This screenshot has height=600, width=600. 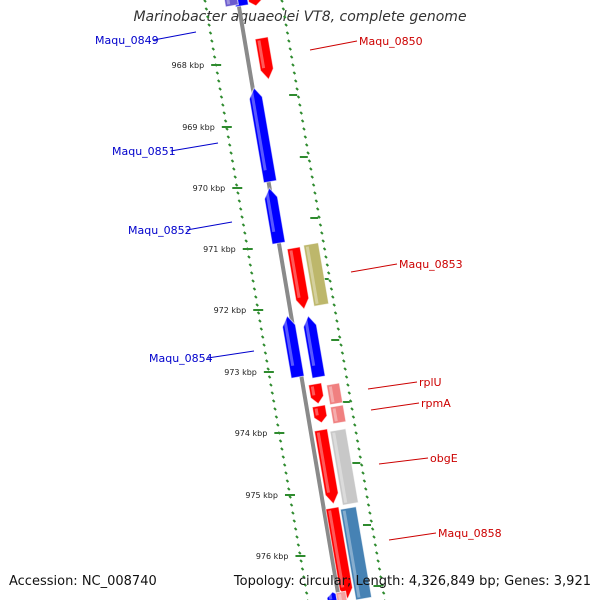 I want to click on tick-label: 974 kbp, so click(x=251, y=433).